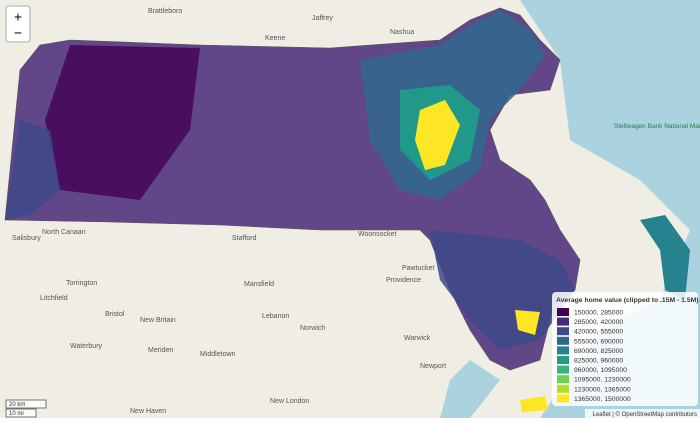 This screenshot has height=423, width=700. I want to click on legend-label: 1230000, 1365000, so click(602, 389).